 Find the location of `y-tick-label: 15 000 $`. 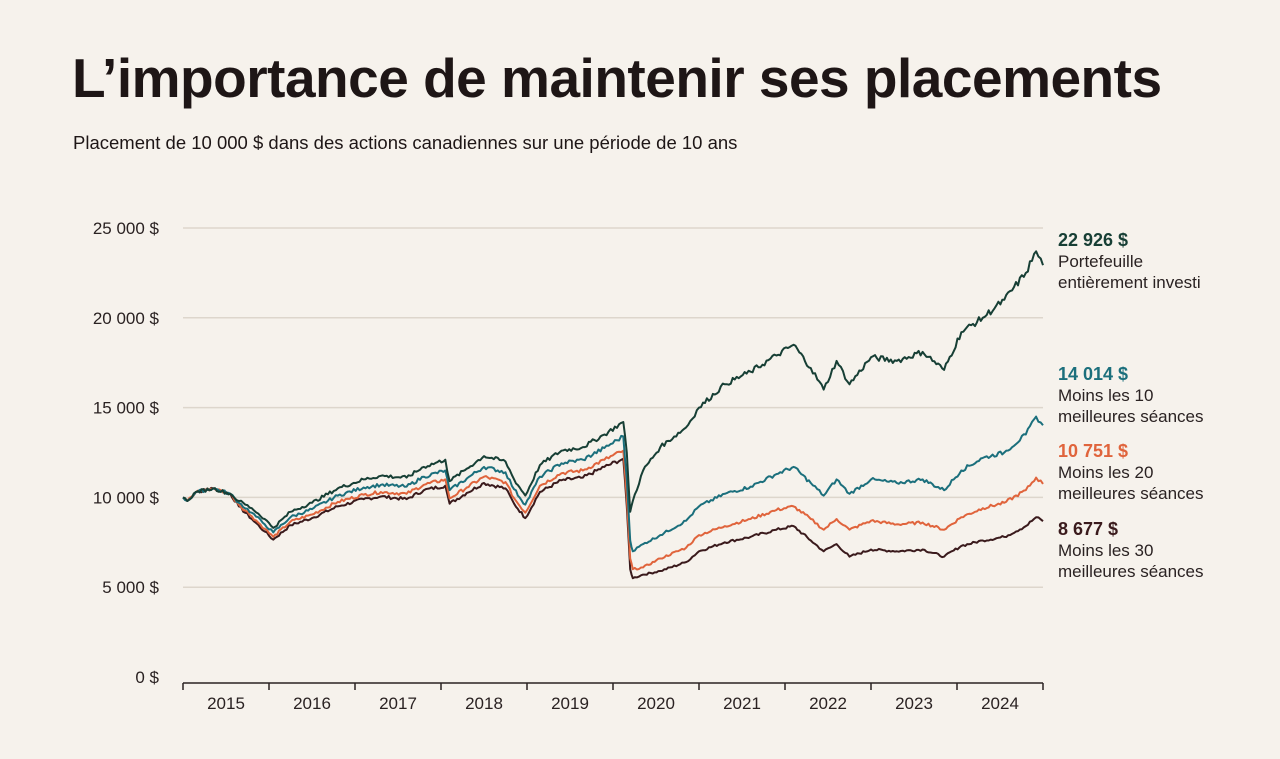

y-tick-label: 15 000 $ is located at coordinates (126, 408).